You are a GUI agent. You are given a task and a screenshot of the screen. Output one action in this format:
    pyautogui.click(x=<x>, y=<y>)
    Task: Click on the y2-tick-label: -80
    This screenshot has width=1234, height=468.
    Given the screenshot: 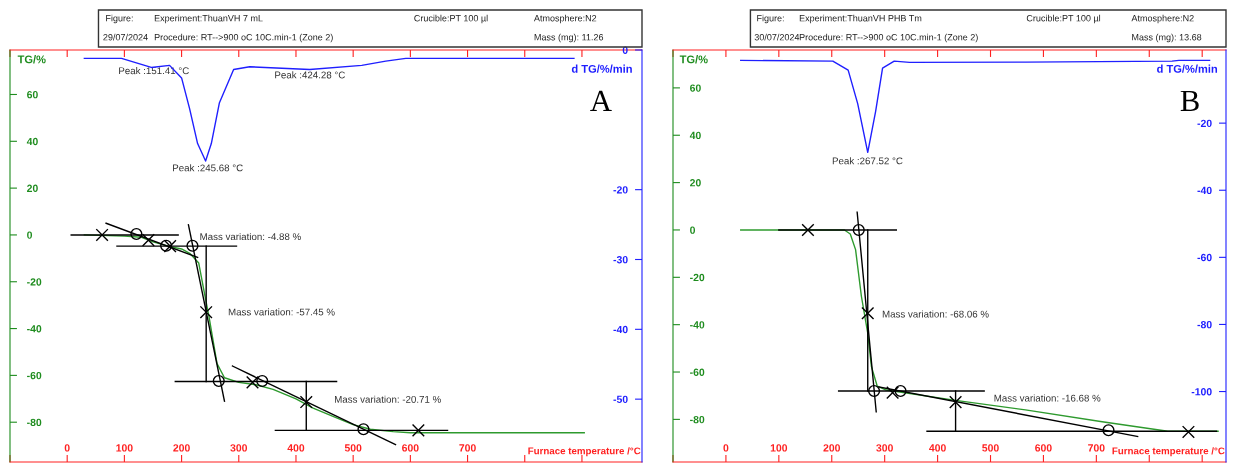 What is the action you would take?
    pyautogui.click(x=1204, y=324)
    